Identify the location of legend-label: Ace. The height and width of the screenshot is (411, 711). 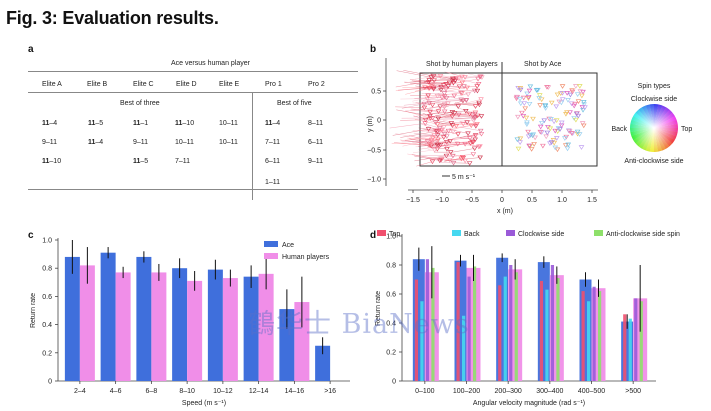
(288, 245).